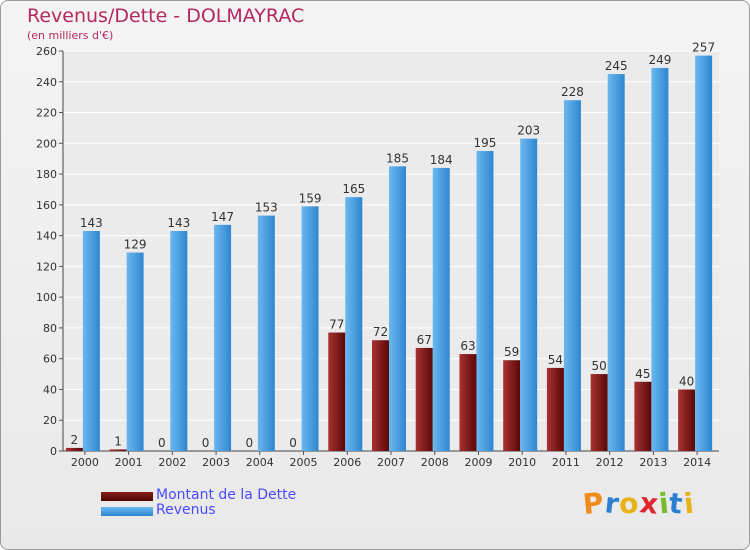 The width and height of the screenshot is (750, 550). I want to click on y-tick-label: 120, so click(46, 266).